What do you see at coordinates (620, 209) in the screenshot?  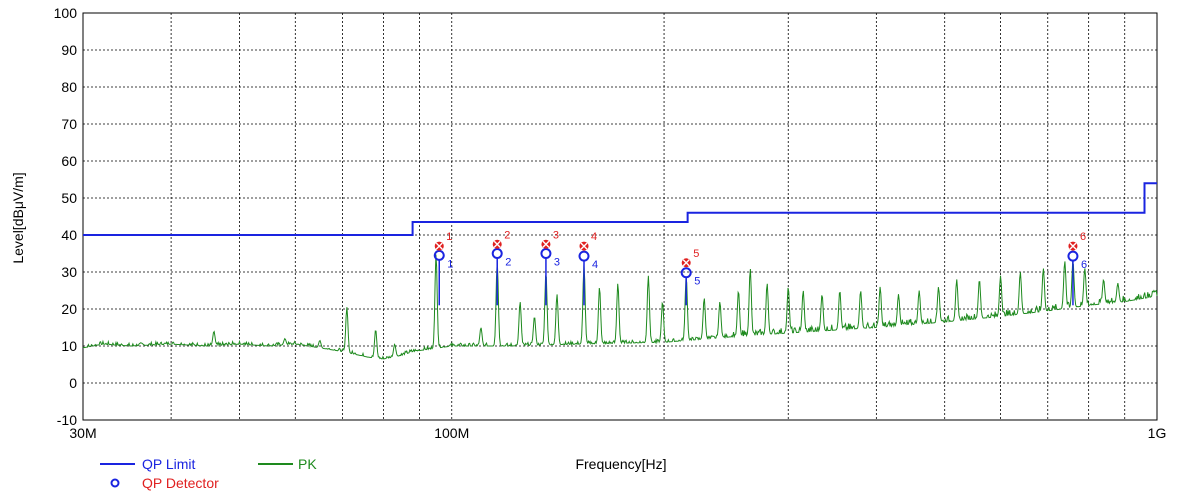 I see `qp-limit-line` at bounding box center [620, 209].